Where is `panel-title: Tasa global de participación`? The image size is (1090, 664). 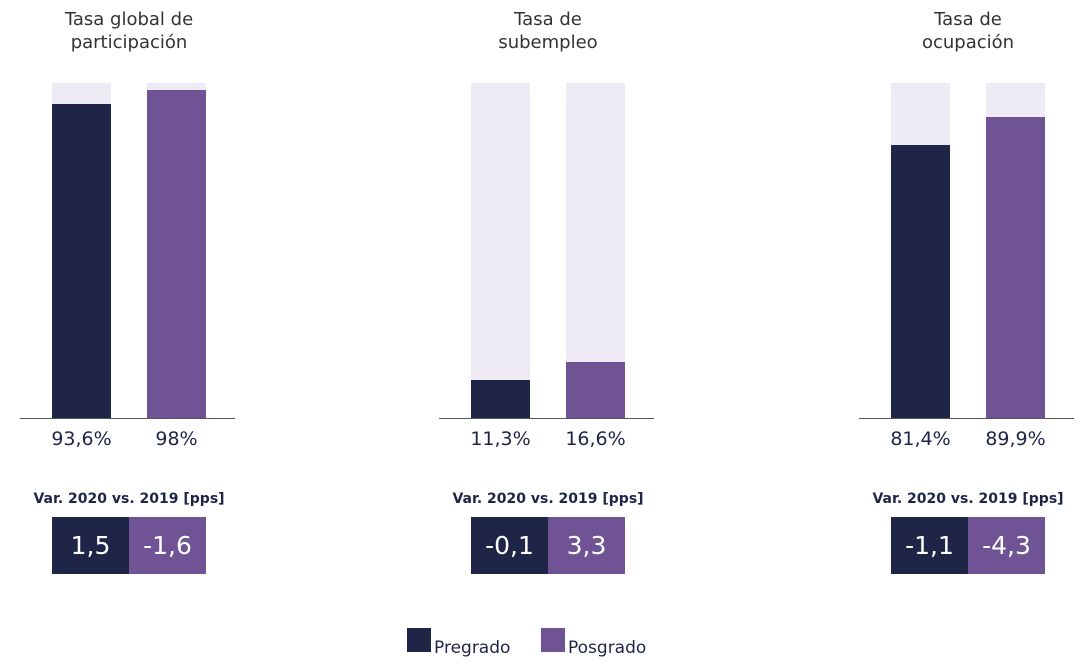
panel-title: Tasa global de participación is located at coordinates (129, 31).